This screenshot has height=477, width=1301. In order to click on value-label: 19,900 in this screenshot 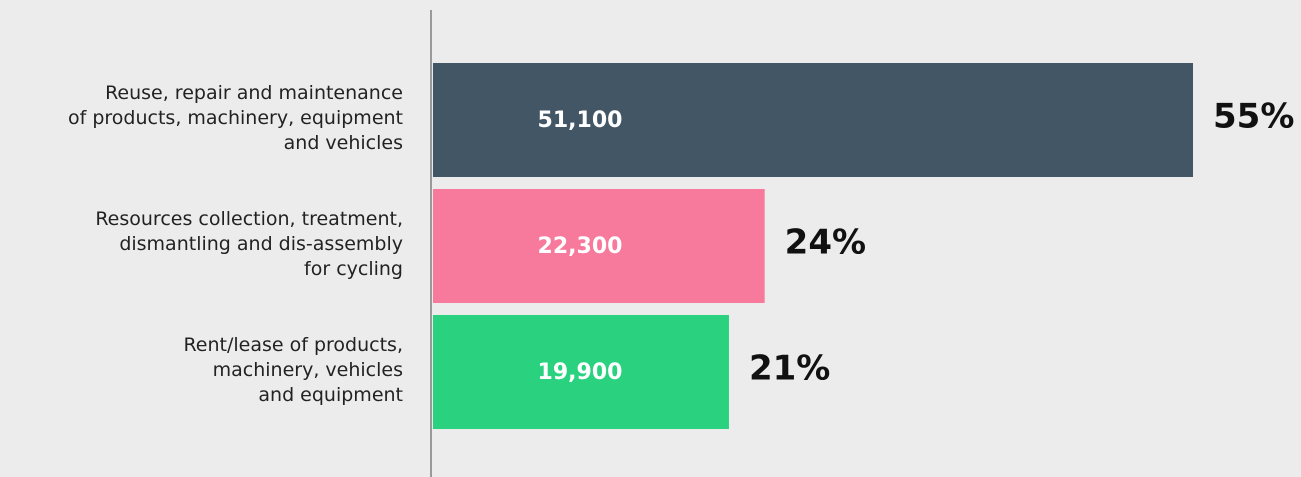, I will do `click(580, 372)`.